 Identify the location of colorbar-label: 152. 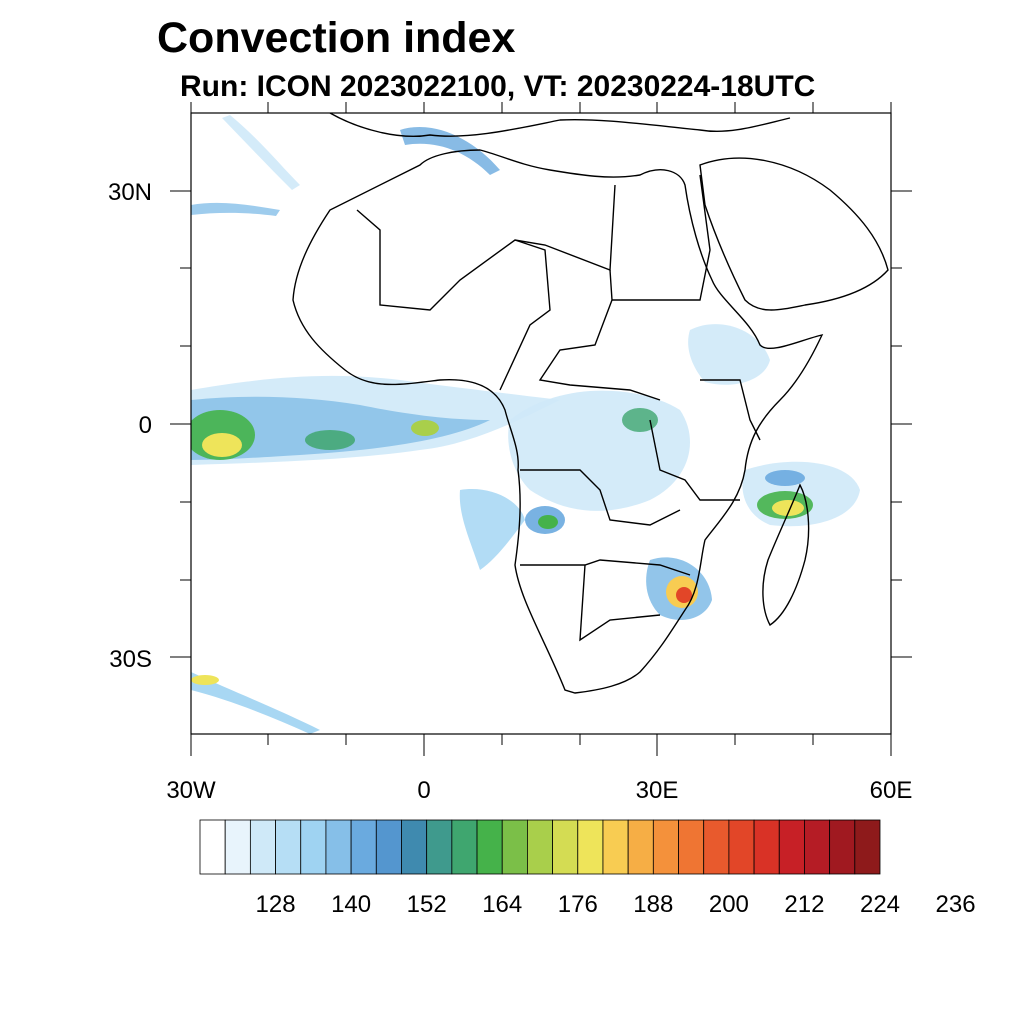
(427, 904).